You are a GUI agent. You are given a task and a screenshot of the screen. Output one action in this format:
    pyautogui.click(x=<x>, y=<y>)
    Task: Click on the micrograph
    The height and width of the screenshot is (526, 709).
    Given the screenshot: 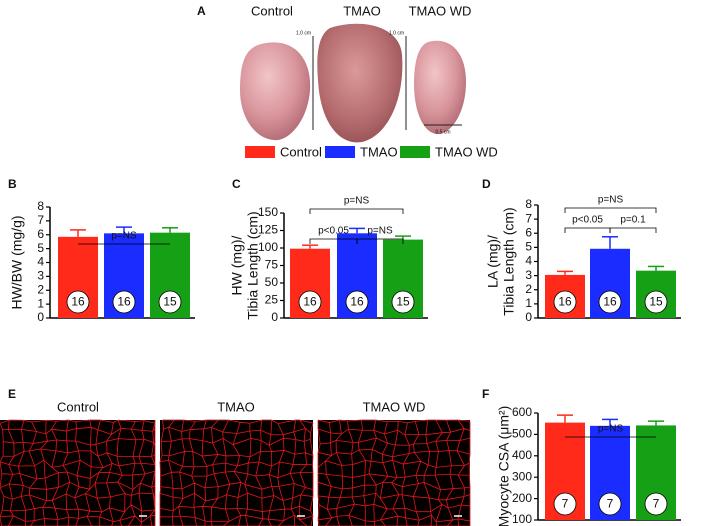 What is the action you would take?
    pyautogui.click(x=394, y=473)
    